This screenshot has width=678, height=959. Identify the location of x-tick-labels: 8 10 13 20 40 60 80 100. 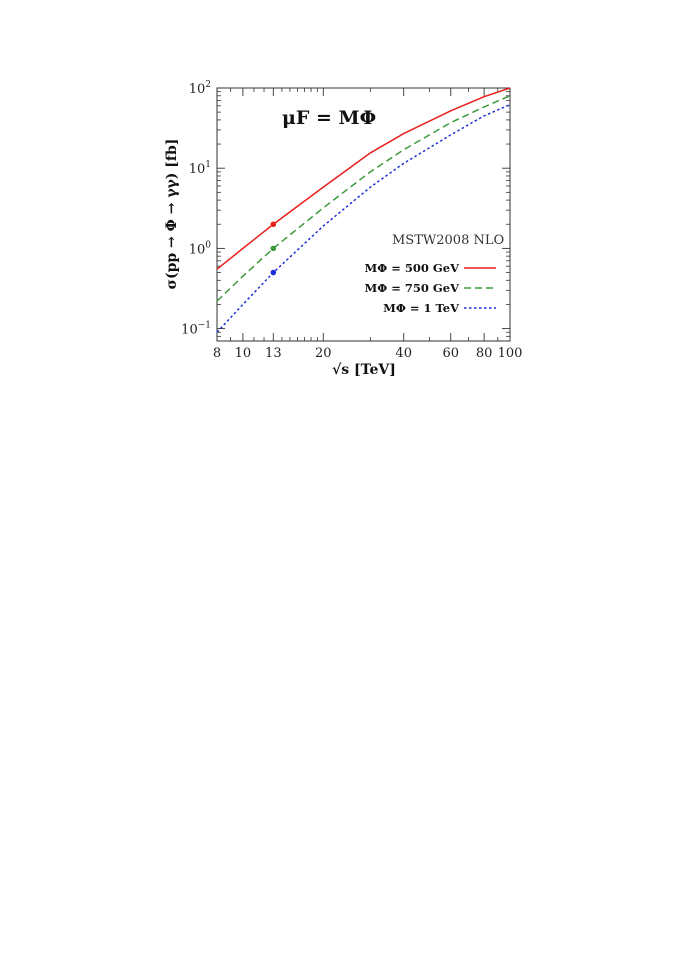
(368, 353).